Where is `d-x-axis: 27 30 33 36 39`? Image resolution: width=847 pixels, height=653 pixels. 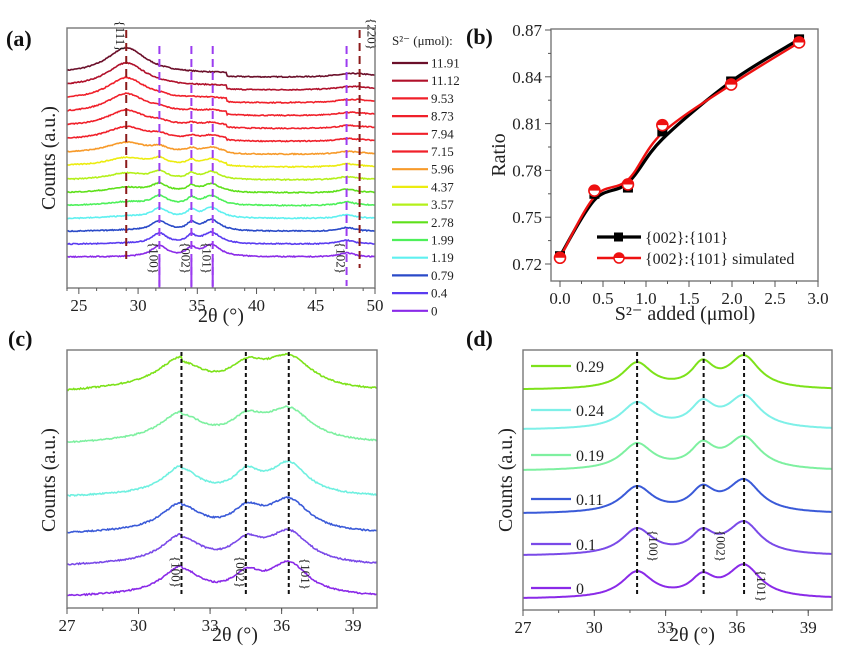 d-x-axis: 27 30 33 36 39 is located at coordinates (666, 623).